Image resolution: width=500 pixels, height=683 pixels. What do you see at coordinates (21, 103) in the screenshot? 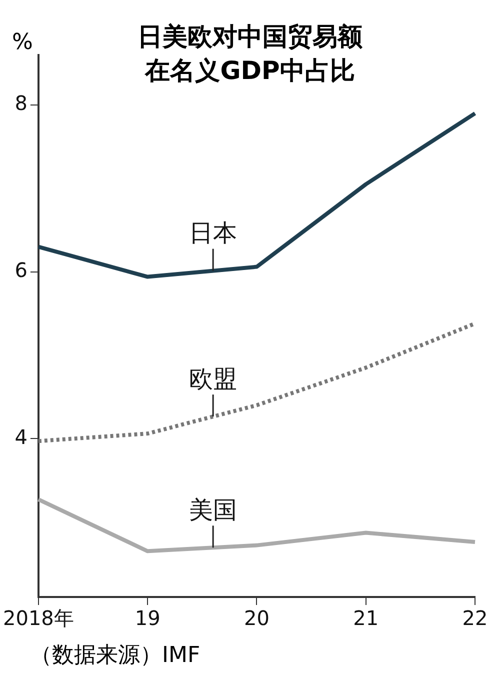
I see `y-tick-label: 8` at bounding box center [21, 103].